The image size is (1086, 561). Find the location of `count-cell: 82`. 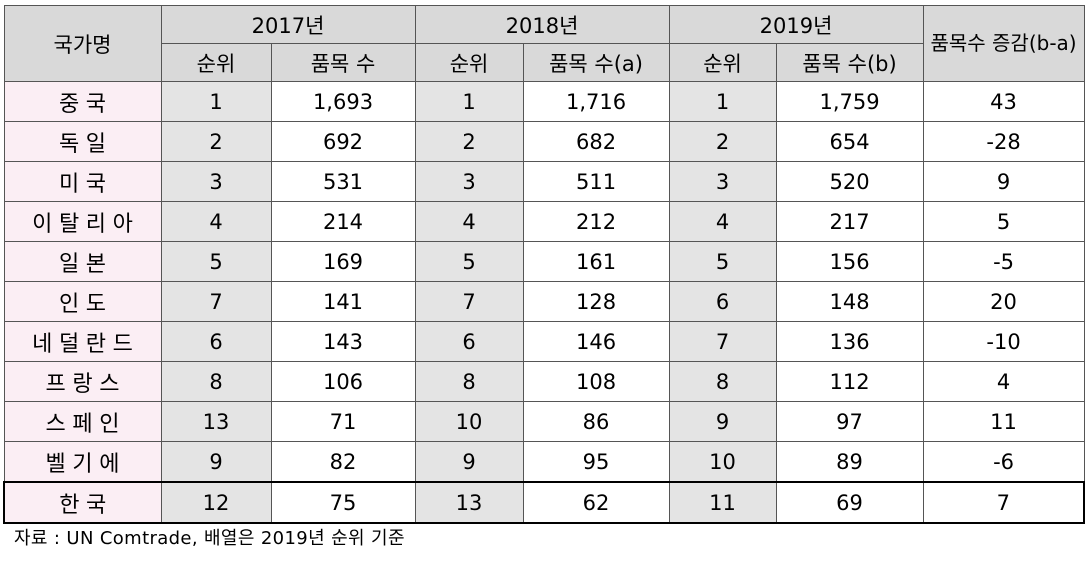

count-cell: 82 is located at coordinates (343, 462).